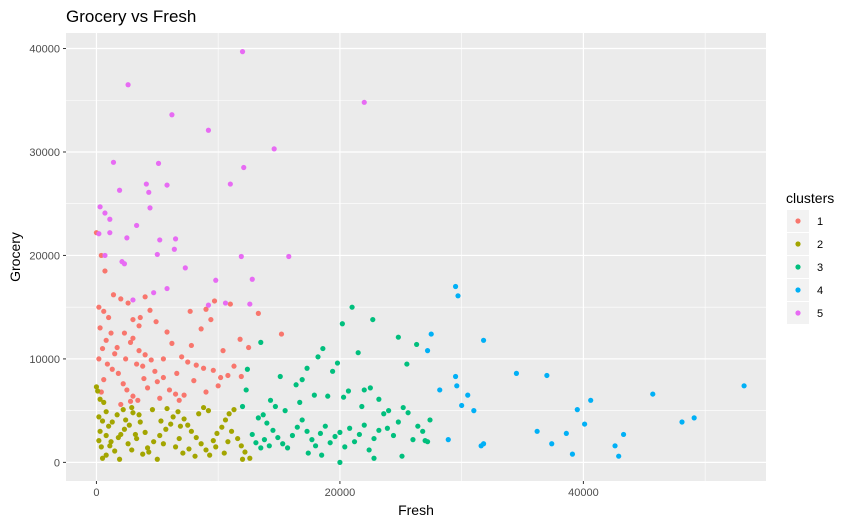  Describe the element at coordinates (820, 222) in the screenshot. I see `legend-label: 1` at that location.